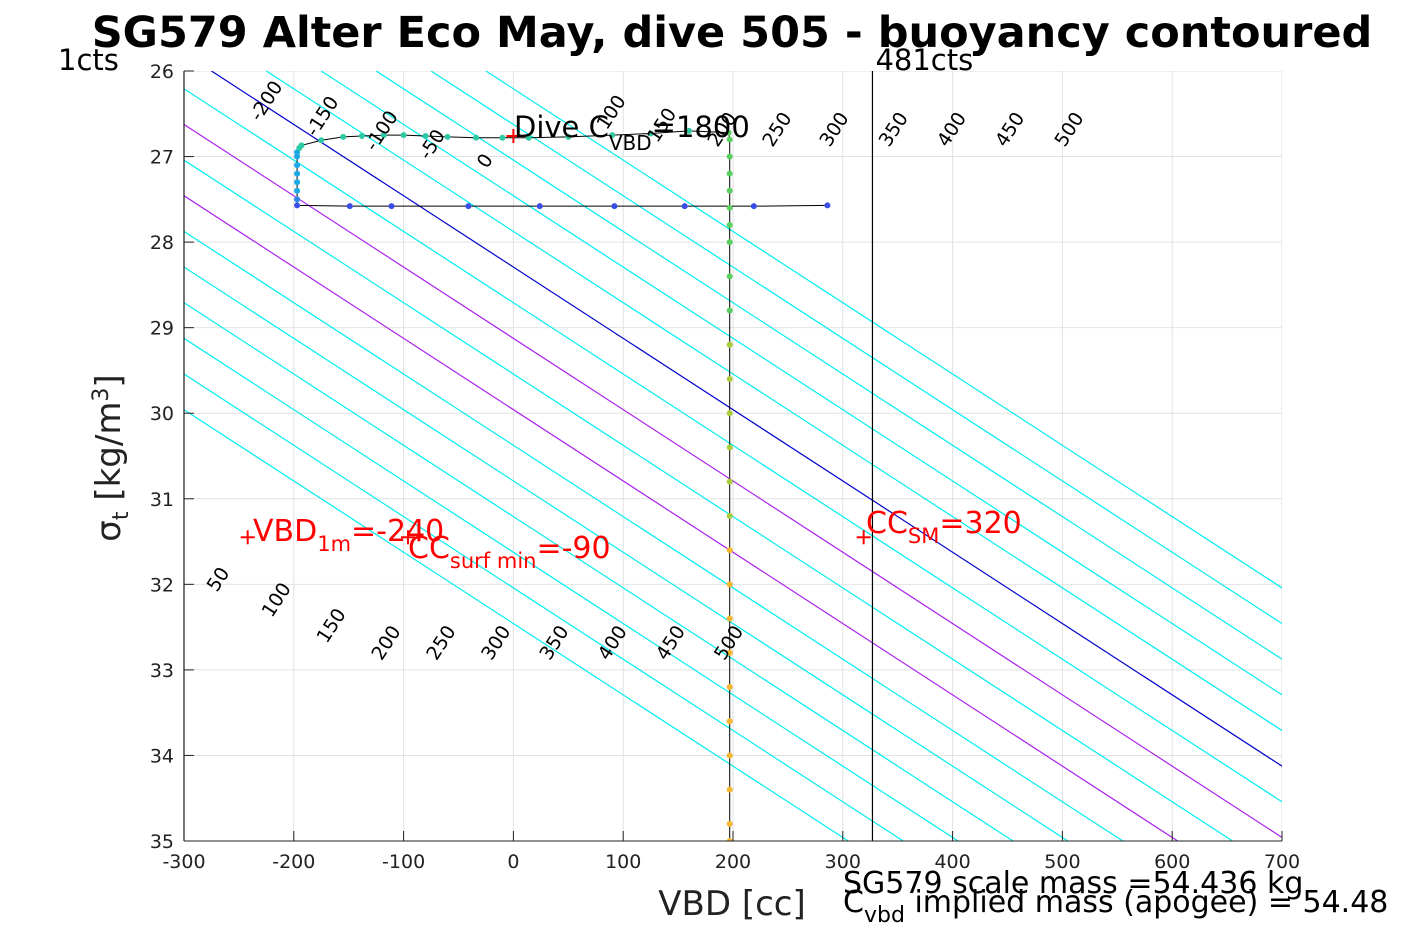  I want to click on marker-cc-sm, so click(863, 537).